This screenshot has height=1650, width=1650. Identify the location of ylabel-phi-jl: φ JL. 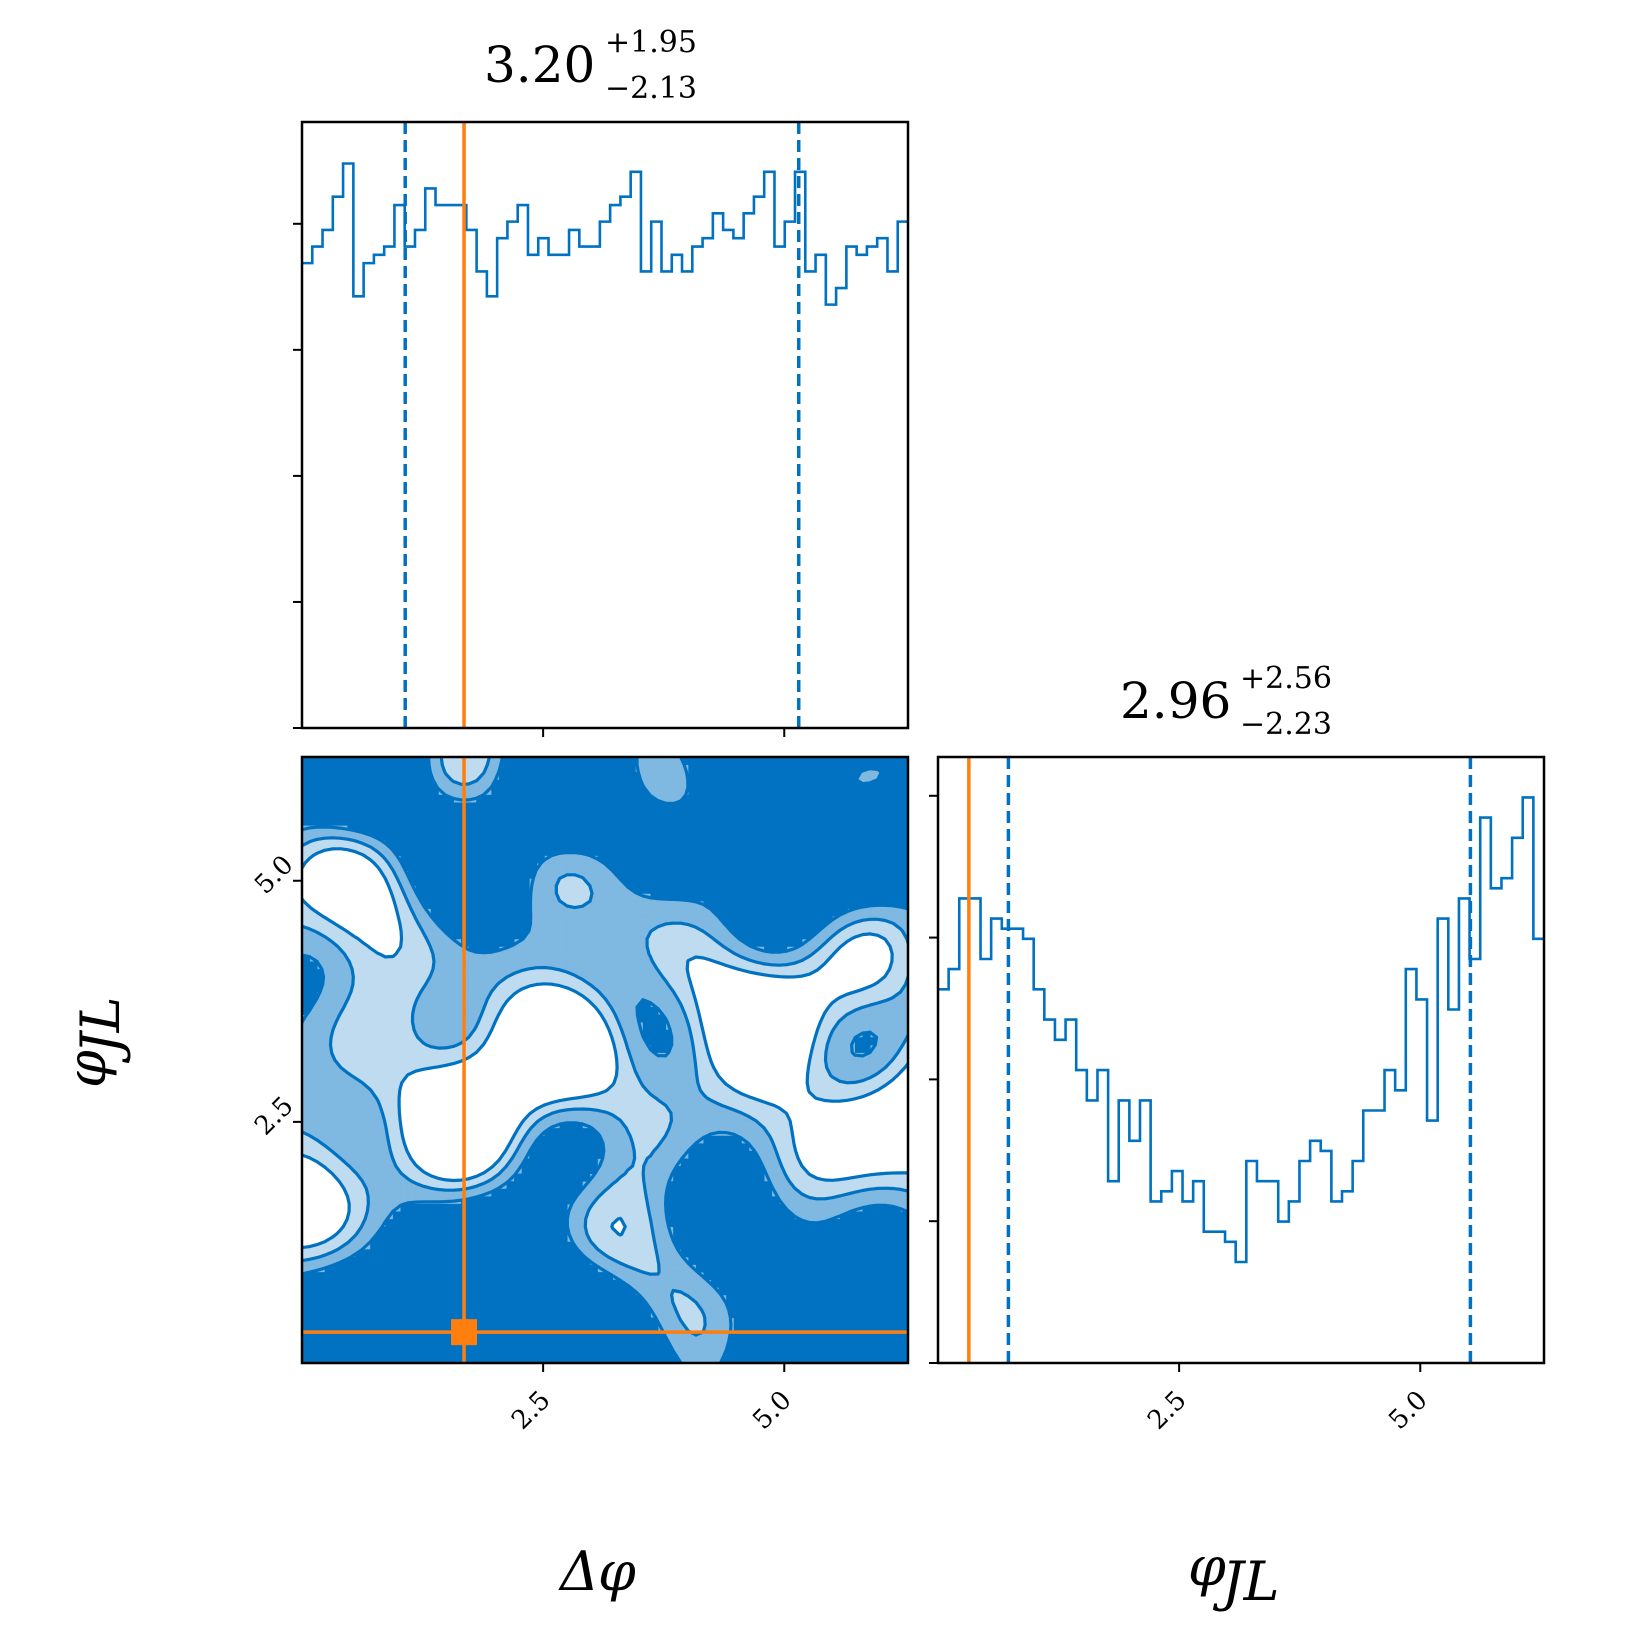
(93, 1042).